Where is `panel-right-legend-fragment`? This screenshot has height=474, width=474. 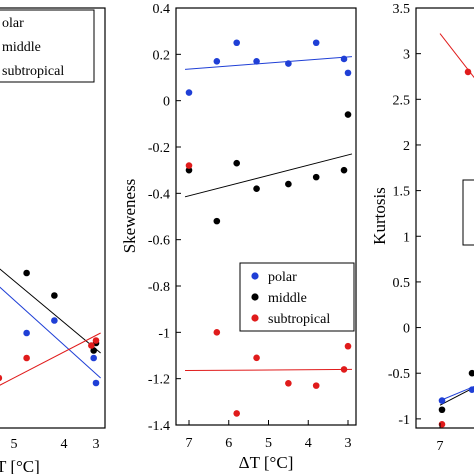 panel-right-legend-fragment is located at coordinates (468, 212).